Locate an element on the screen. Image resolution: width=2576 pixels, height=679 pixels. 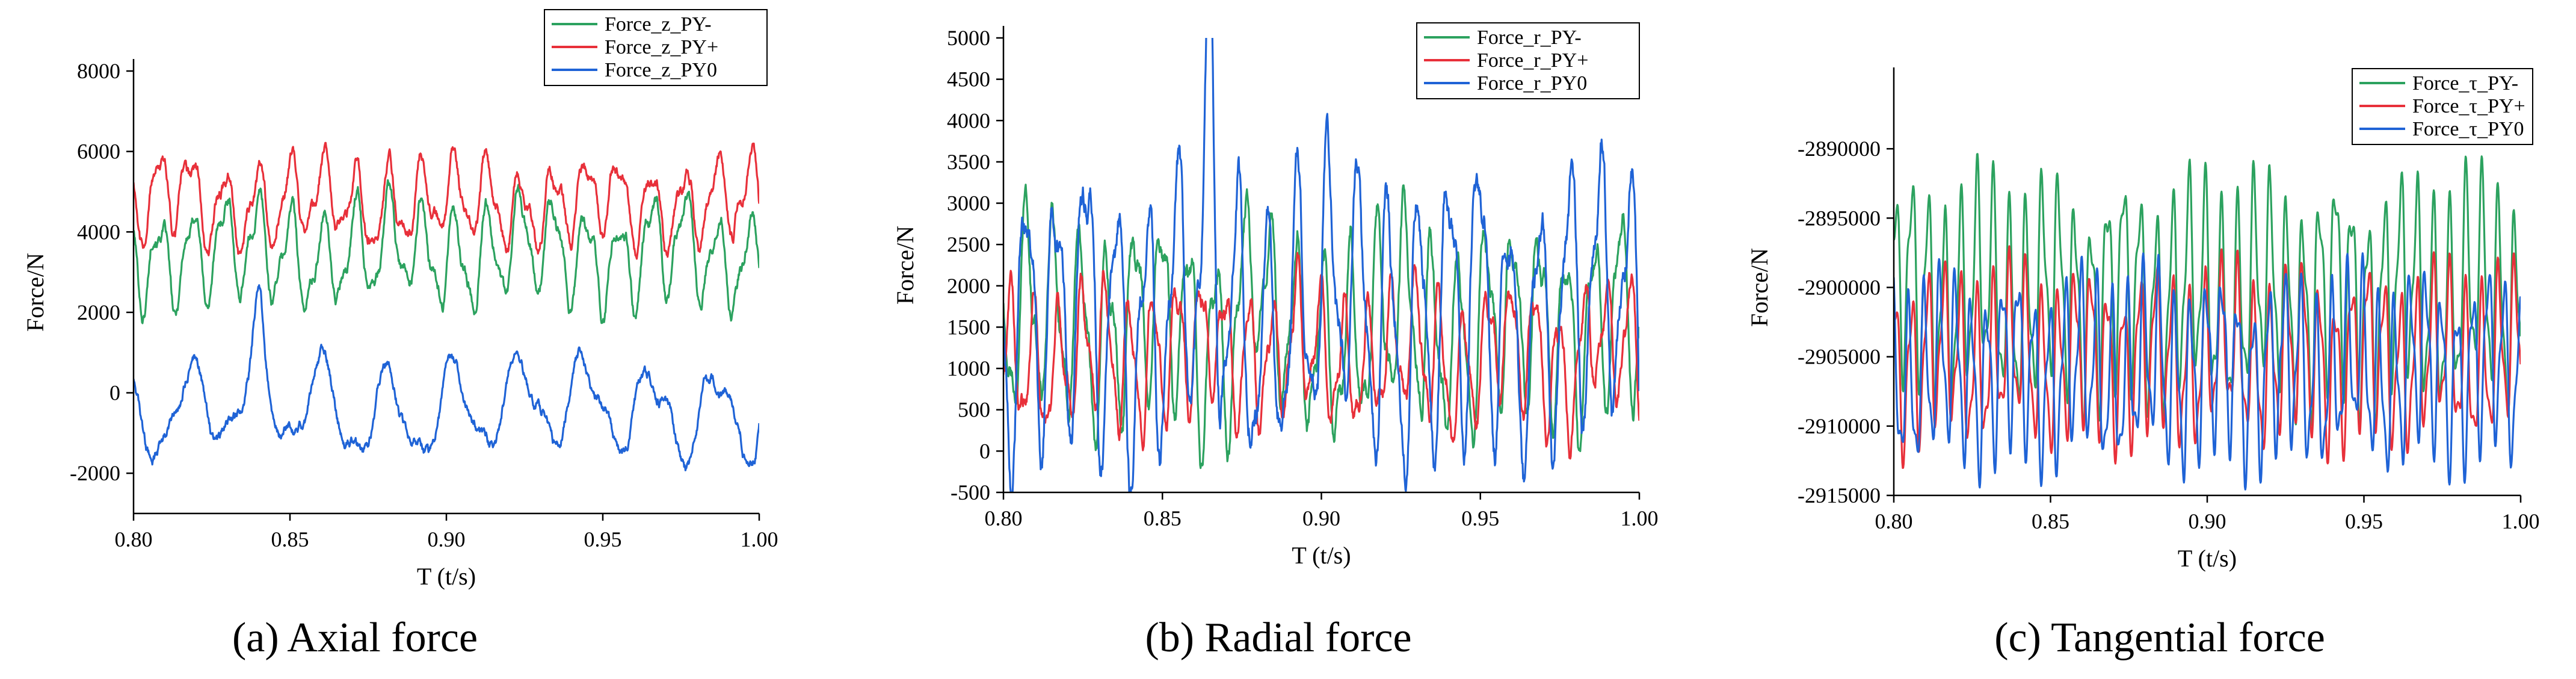
legend-label: Force_r_PY0 is located at coordinates (1532, 83).